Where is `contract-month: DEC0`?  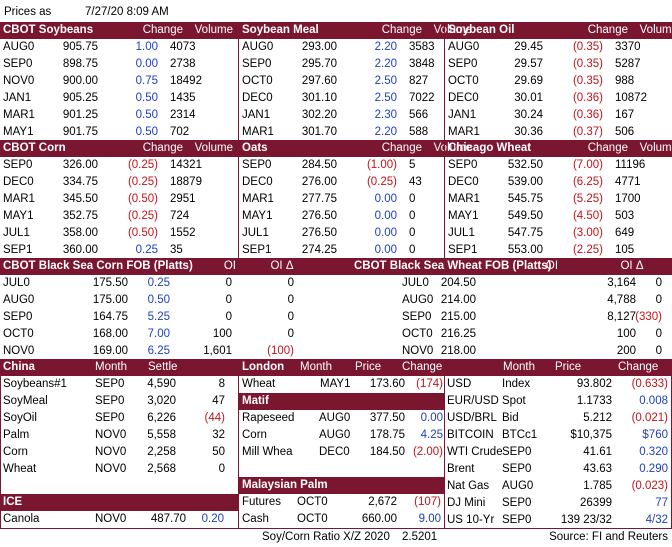 contract-month: DEC0 is located at coordinates (257, 98).